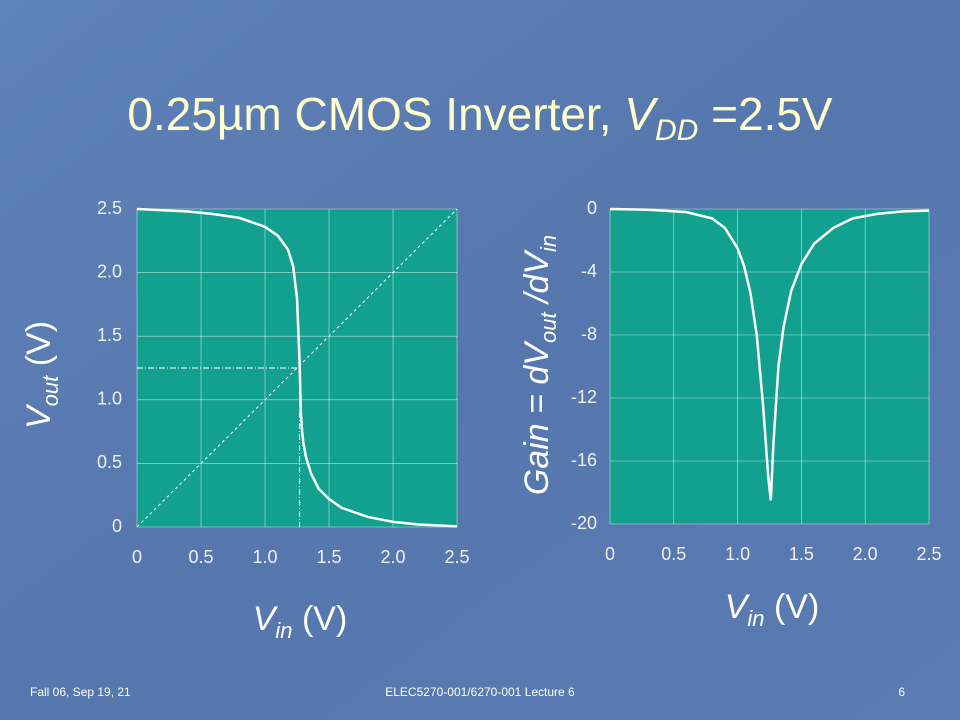 This screenshot has width=960, height=720. Describe the element at coordinates (584, 397) in the screenshot. I see `y-tick-label: -12` at that location.